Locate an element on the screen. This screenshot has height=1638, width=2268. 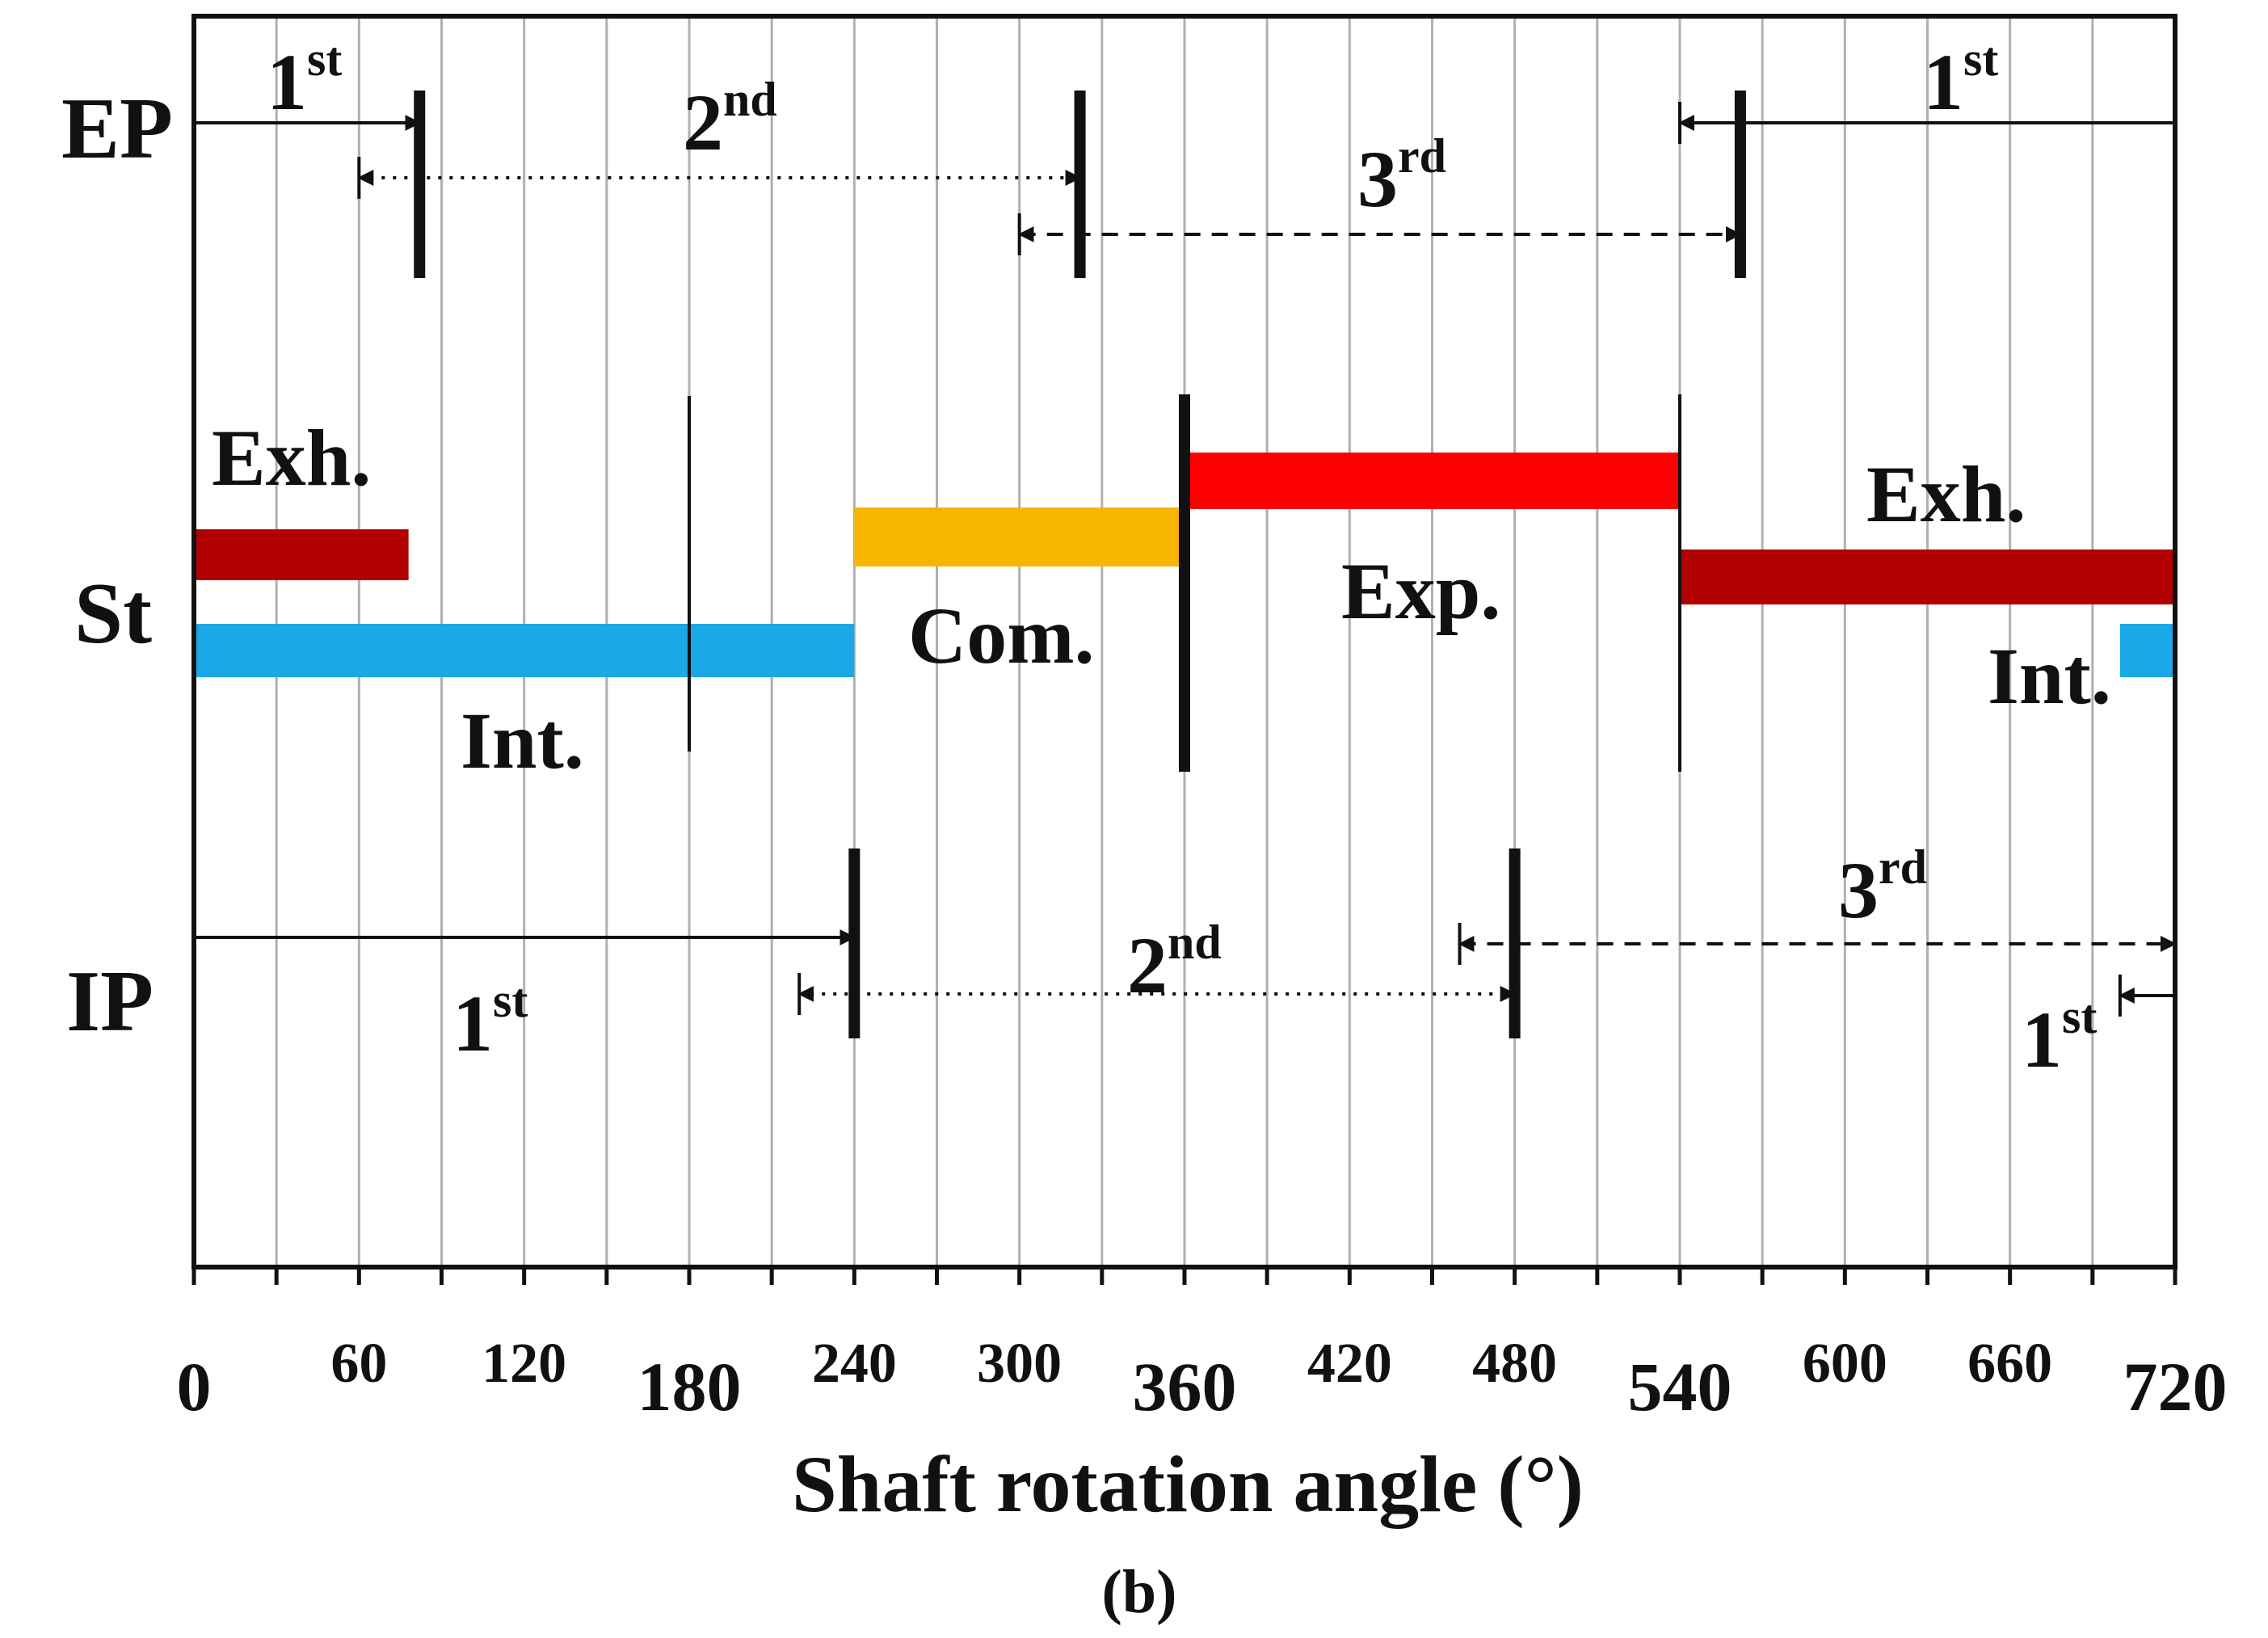
ip-label-first-b: 1st is located at coordinates (2059, 1037).